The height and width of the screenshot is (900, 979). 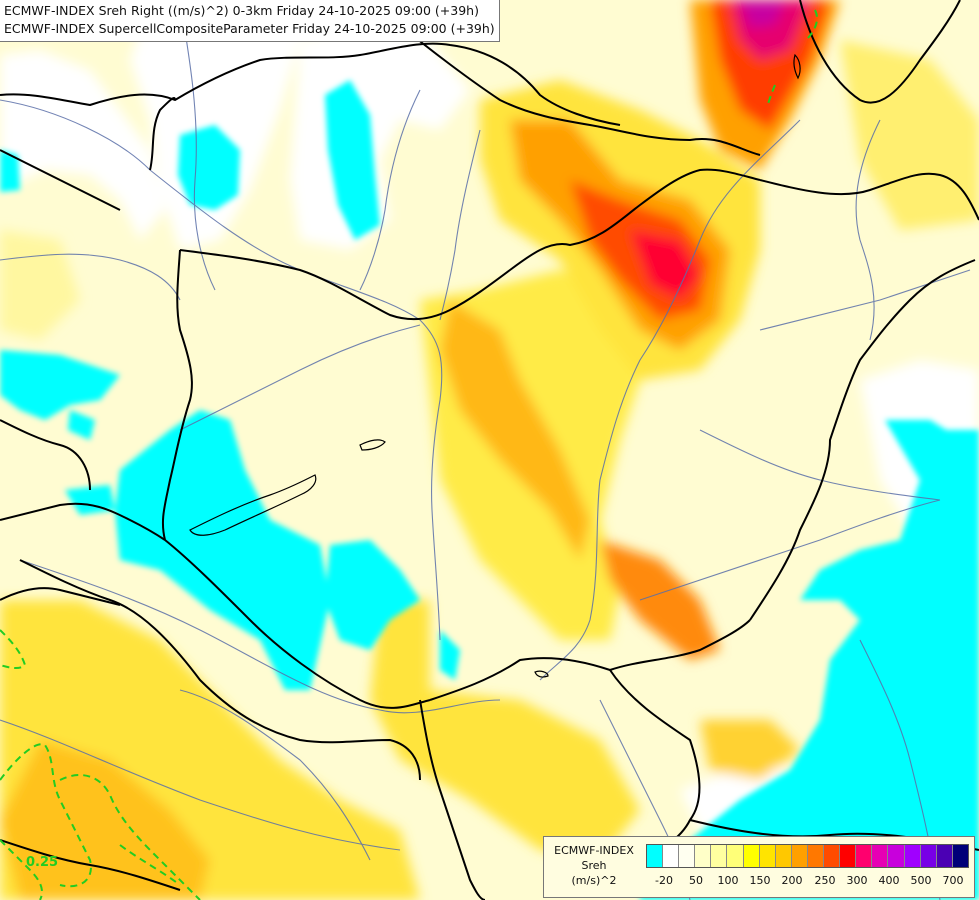 I want to click on cyan-center-west, so click(x=222, y=550).